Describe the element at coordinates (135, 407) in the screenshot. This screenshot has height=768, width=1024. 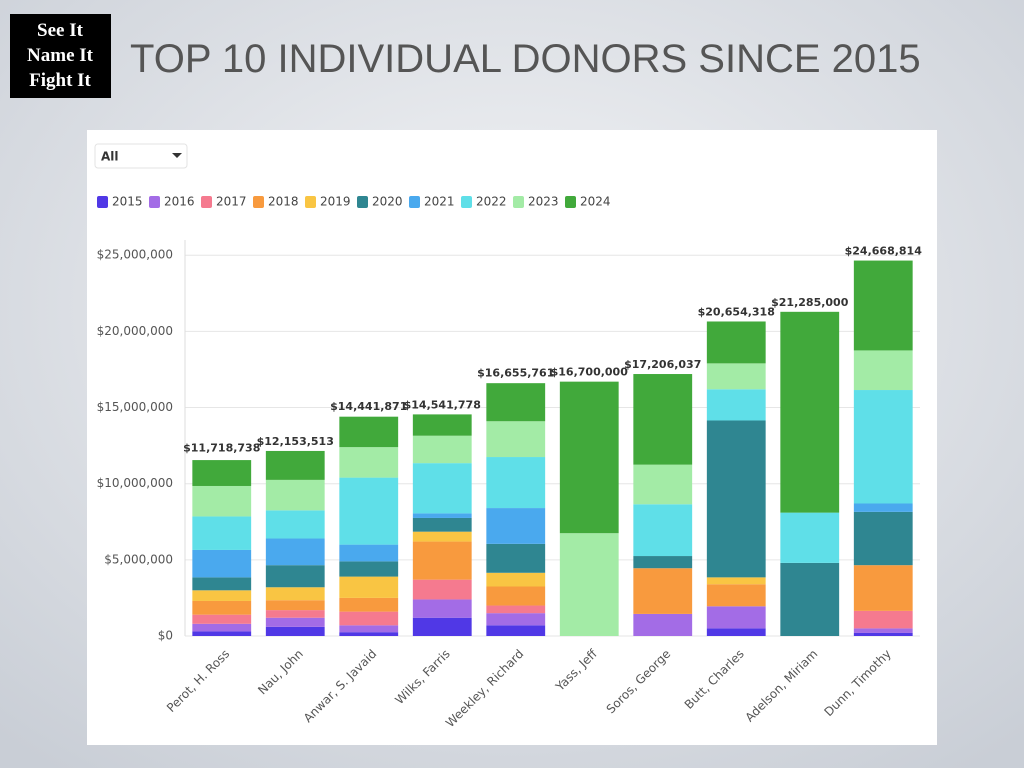
I see `y-tick-label: $15,000,000` at that location.